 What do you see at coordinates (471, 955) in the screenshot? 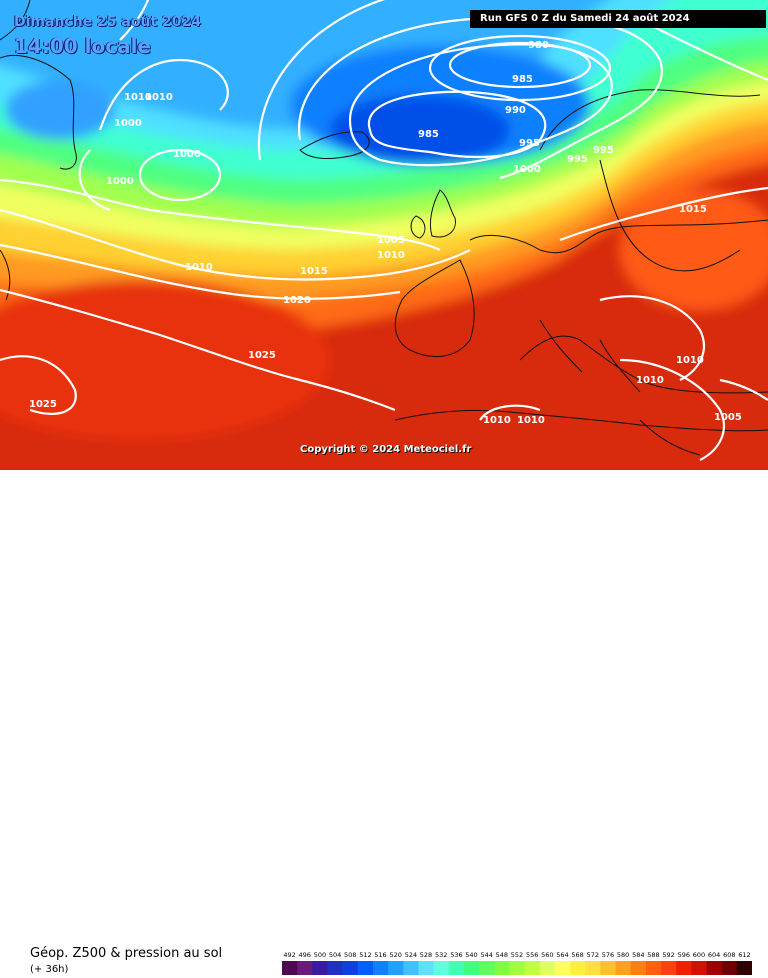
I see `scale-label: 540` at bounding box center [471, 955].